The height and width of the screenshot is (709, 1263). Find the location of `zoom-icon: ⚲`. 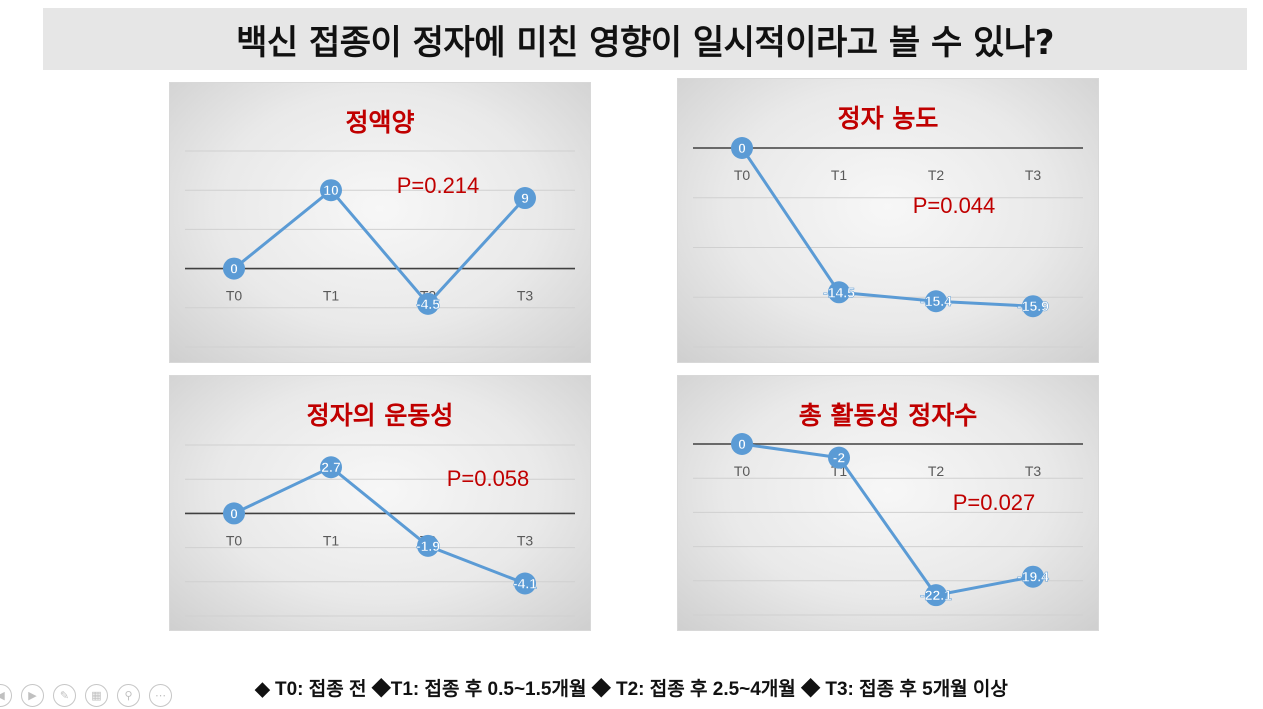

zoom-icon: ⚲ is located at coordinates (128, 695).